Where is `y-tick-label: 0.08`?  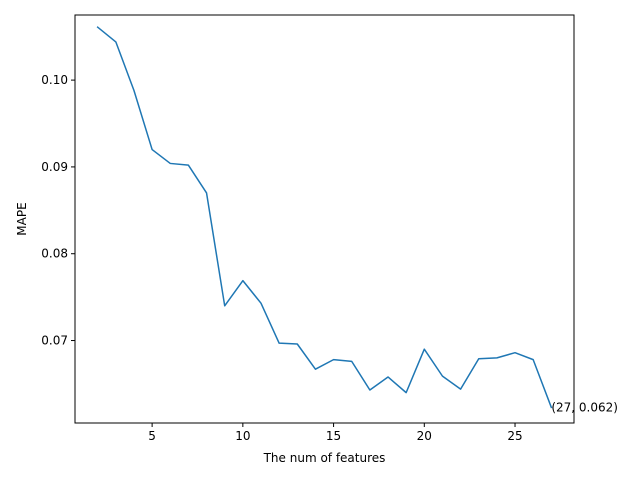
y-tick-label: 0.08 is located at coordinates (54, 254).